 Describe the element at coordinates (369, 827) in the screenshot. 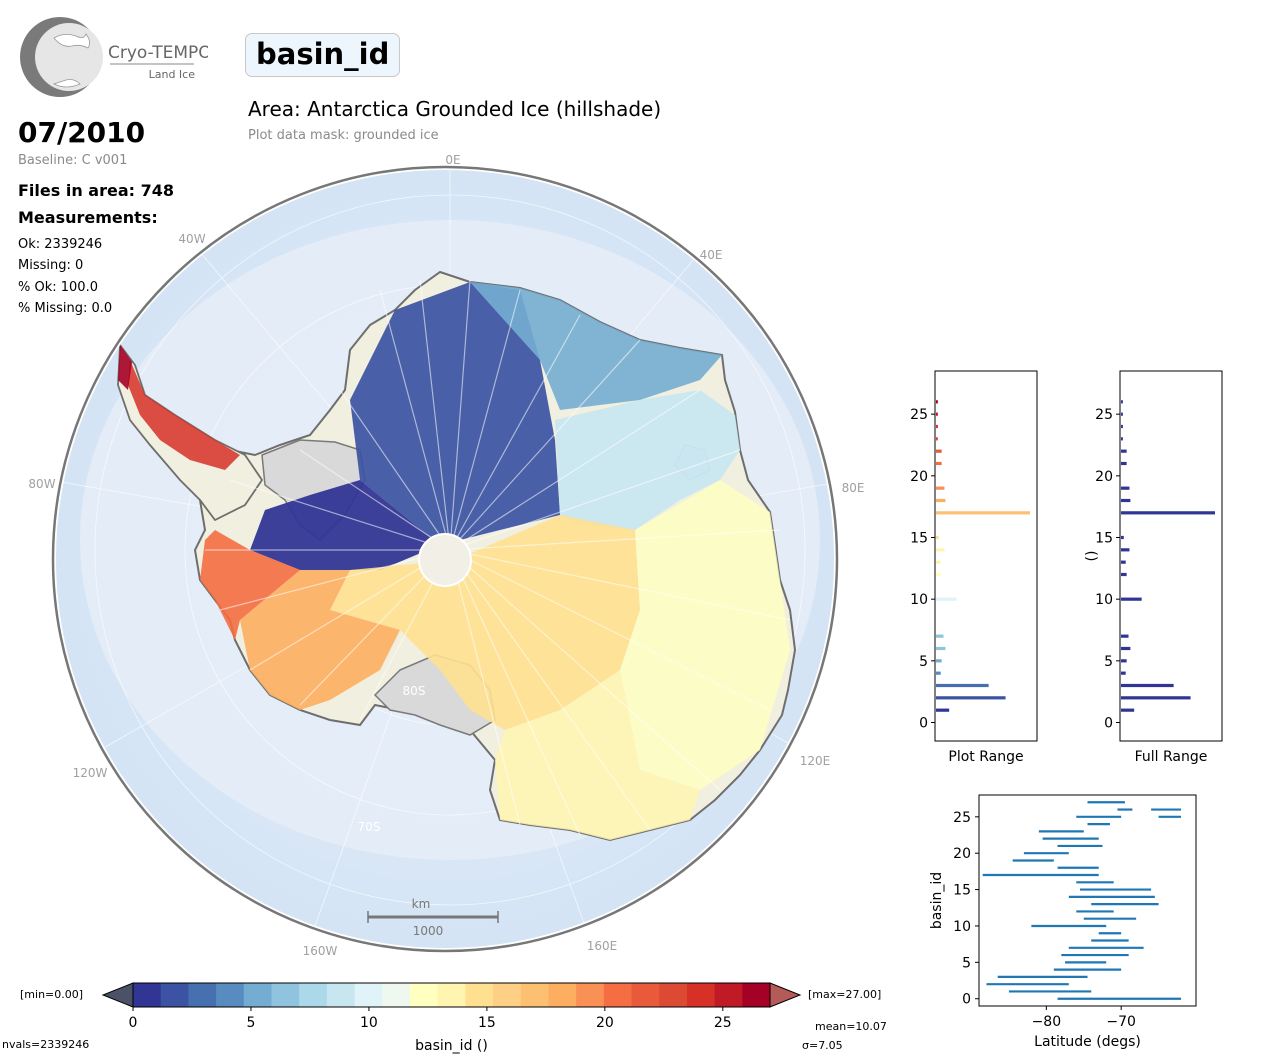

I see `svg-text: 70S` at that location.